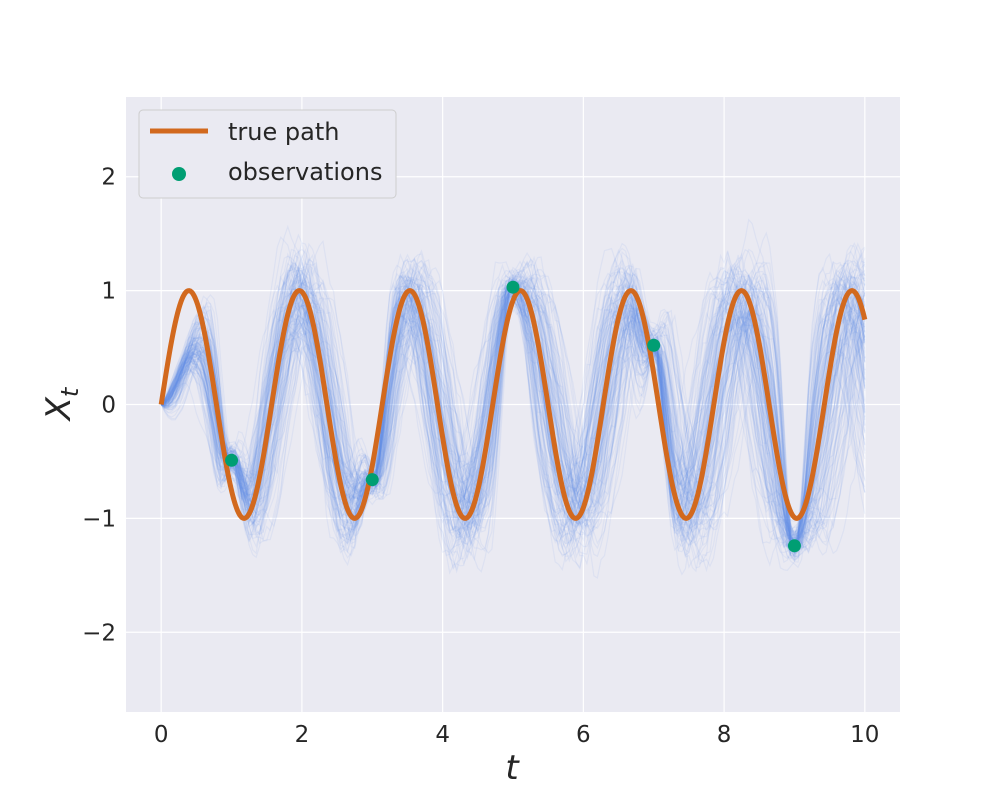 Image resolution: width=1000 pixels, height=800 pixels. Describe the element at coordinates (302, 735) in the screenshot. I see `x-tick-label: 2` at that location.